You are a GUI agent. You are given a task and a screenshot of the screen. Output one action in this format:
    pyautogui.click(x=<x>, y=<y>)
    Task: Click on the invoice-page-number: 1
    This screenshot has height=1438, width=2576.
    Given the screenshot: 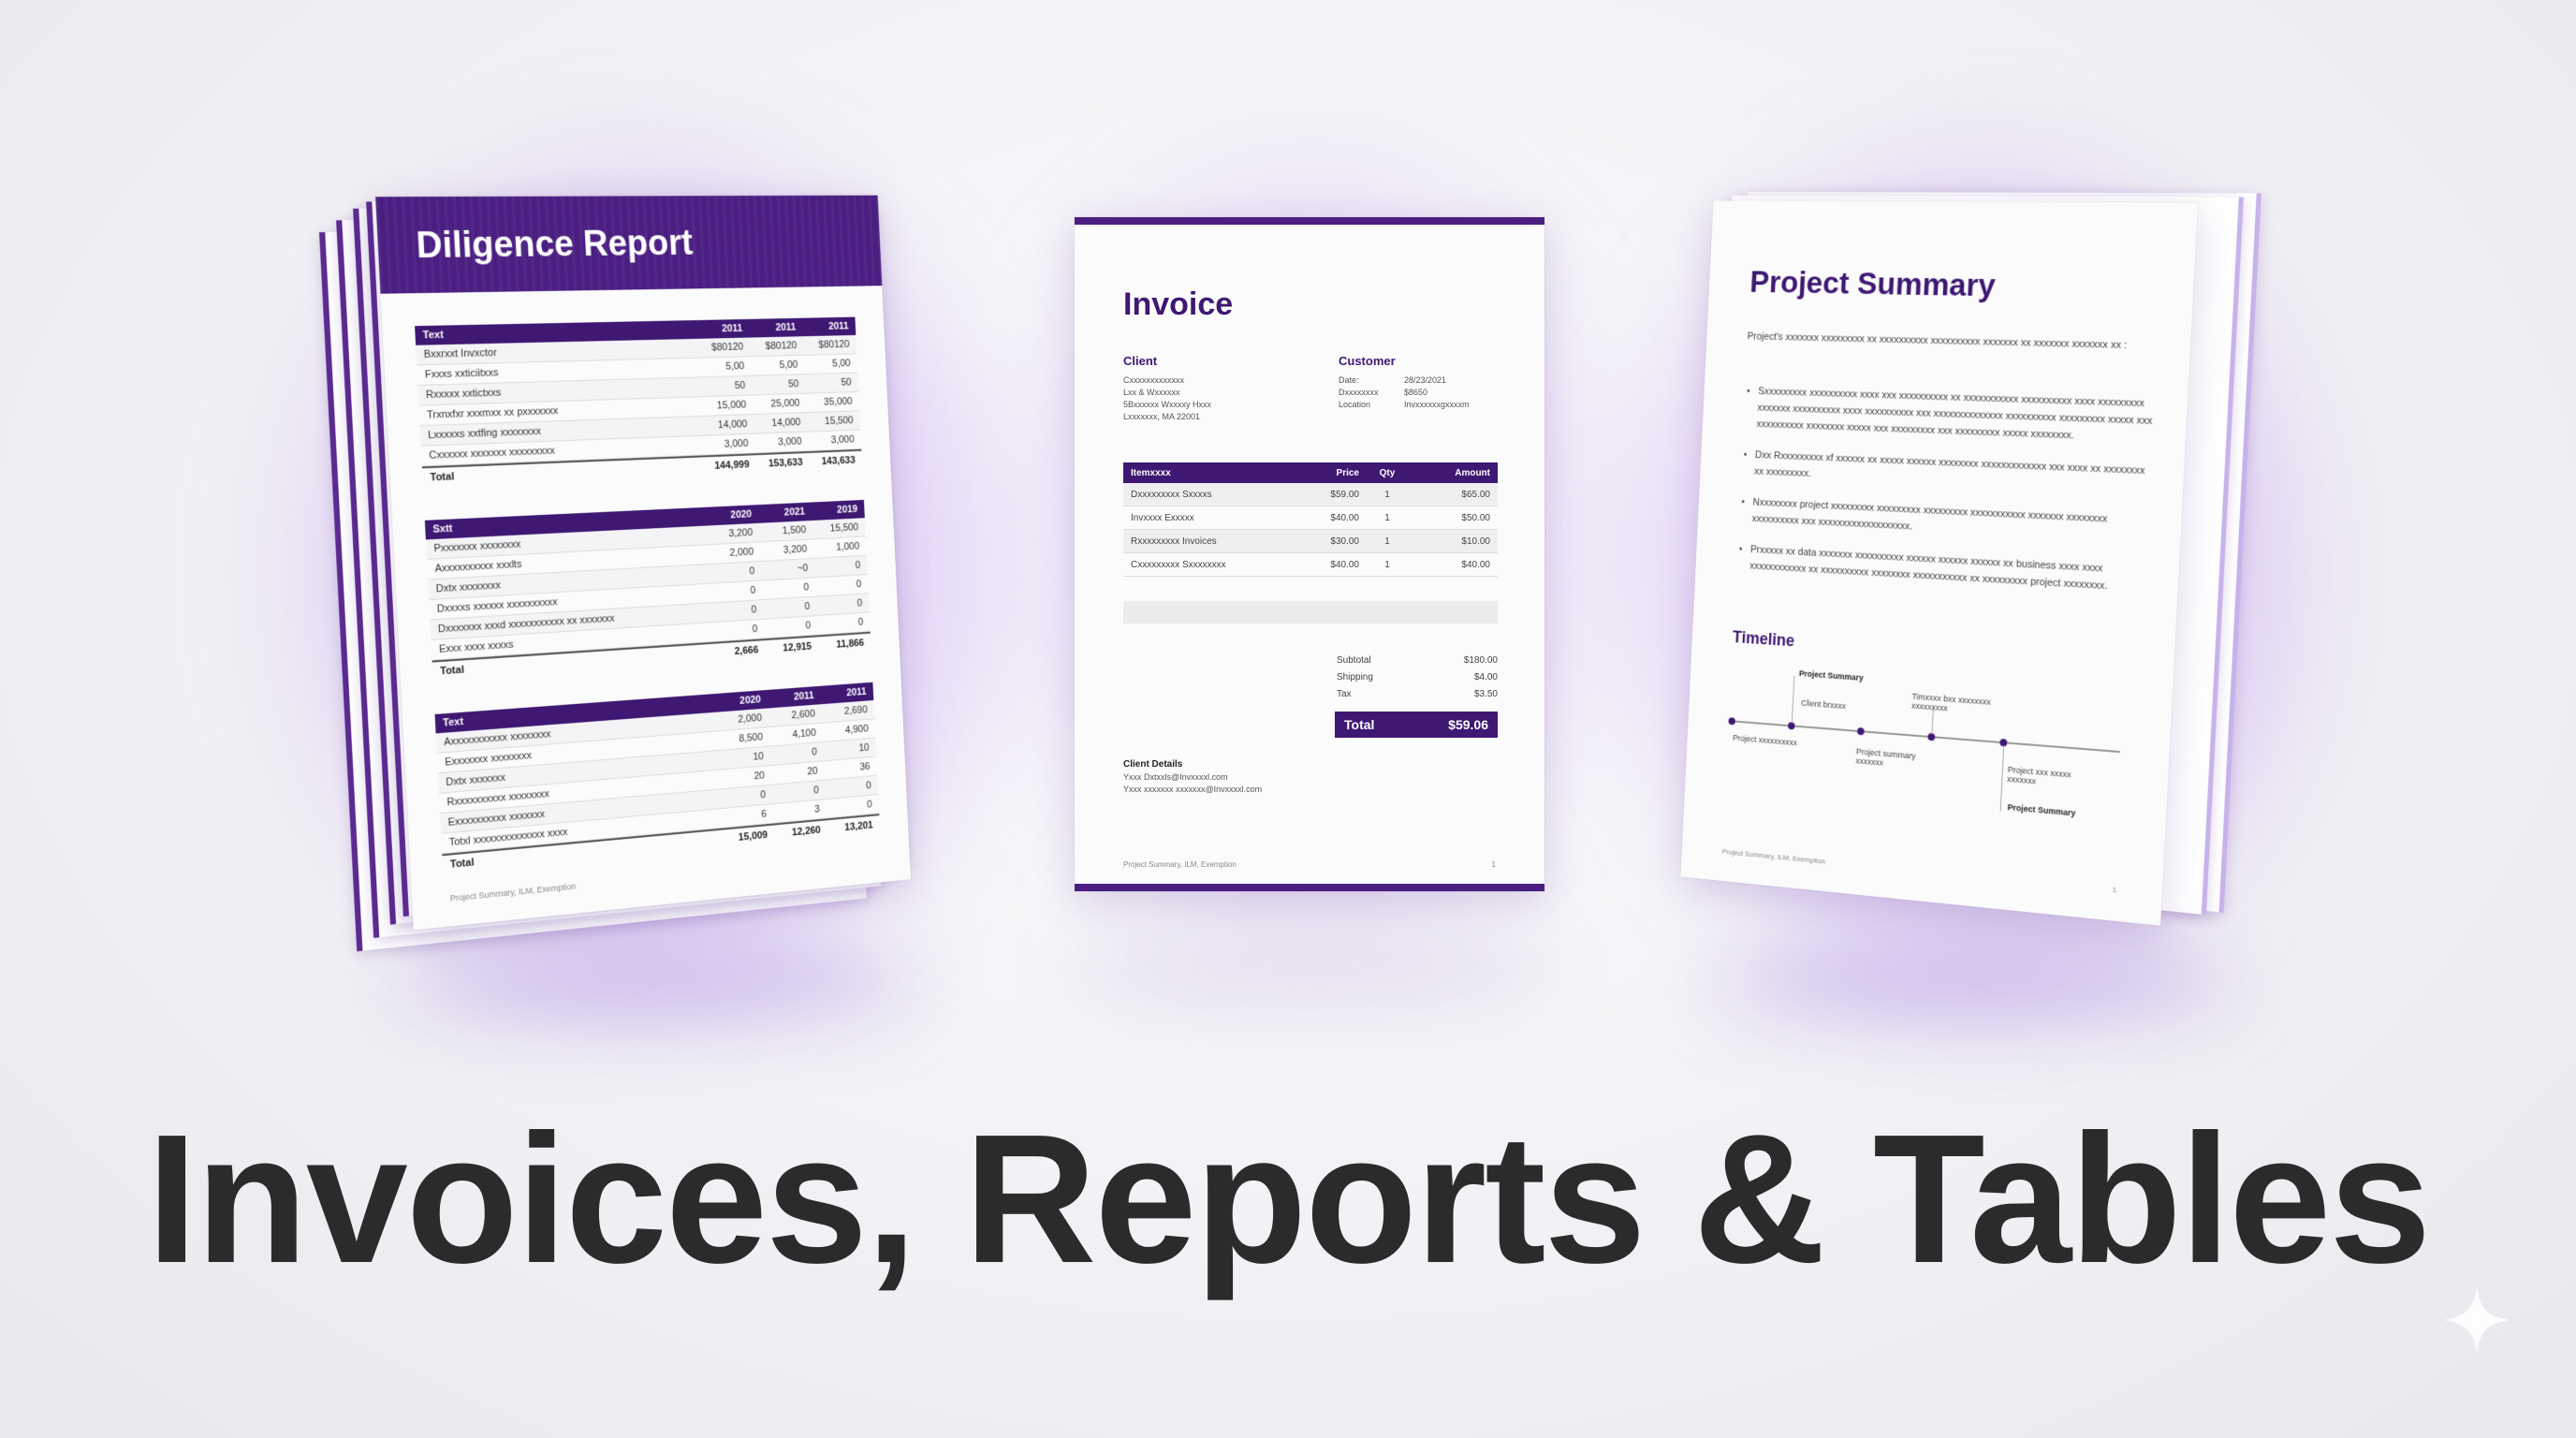 What is the action you would take?
    pyautogui.click(x=1493, y=864)
    